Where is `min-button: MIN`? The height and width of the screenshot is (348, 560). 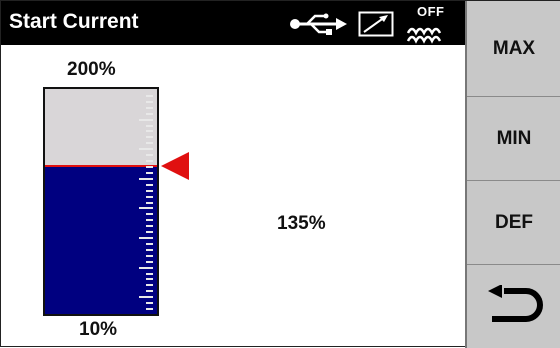 min-button: MIN is located at coordinates (513, 139).